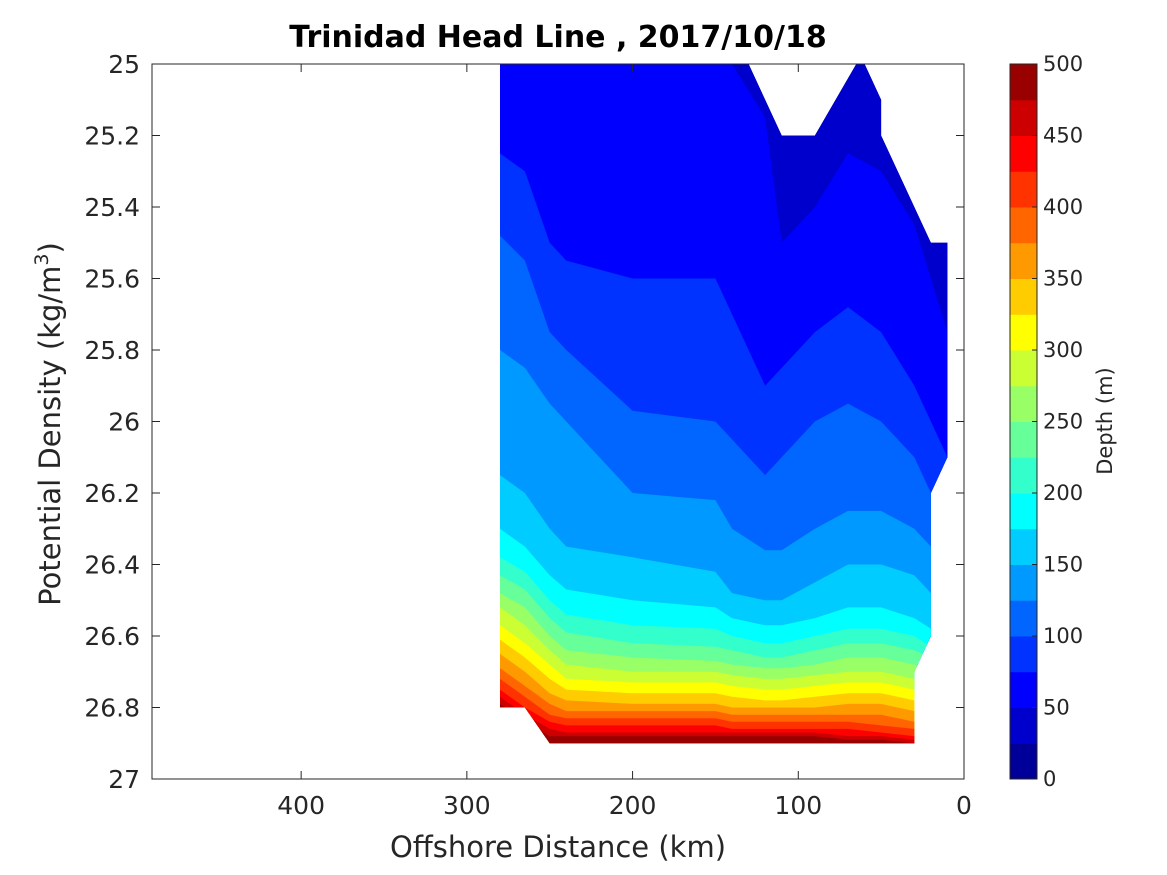 The height and width of the screenshot is (875, 1167). What do you see at coordinates (112, 207) in the screenshot?
I see `y-tick-label: 25.4` at bounding box center [112, 207].